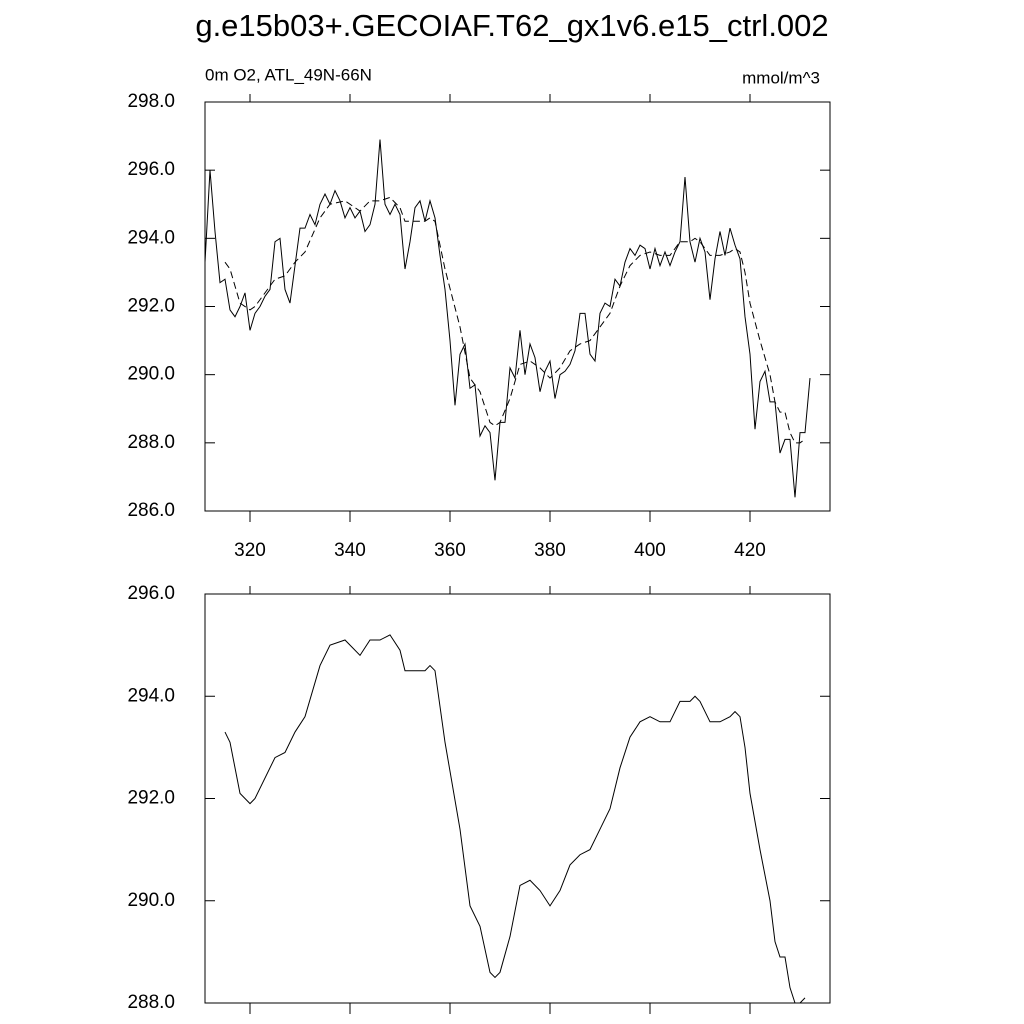 The width and height of the screenshot is (1024, 1024). I want to click on y-tick-label: 298.0, so click(151, 101).